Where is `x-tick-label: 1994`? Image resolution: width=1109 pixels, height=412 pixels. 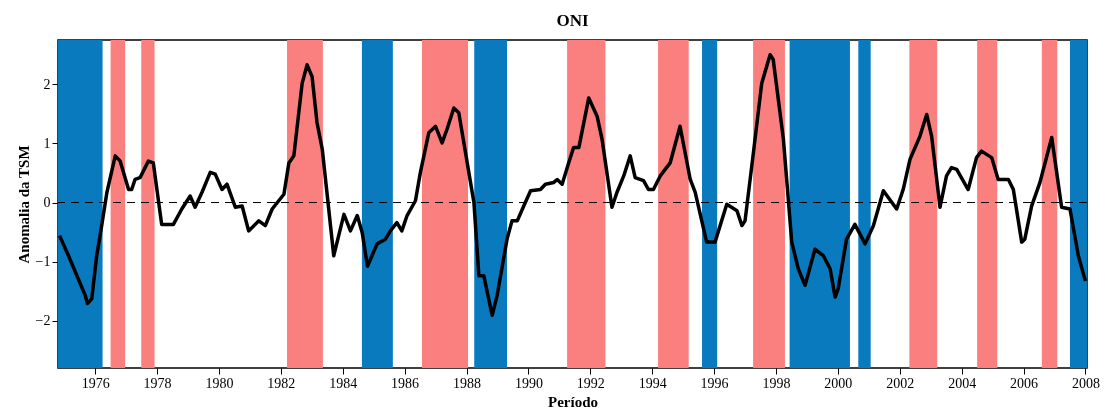
x-tick-label: 1994 is located at coordinates (652, 383).